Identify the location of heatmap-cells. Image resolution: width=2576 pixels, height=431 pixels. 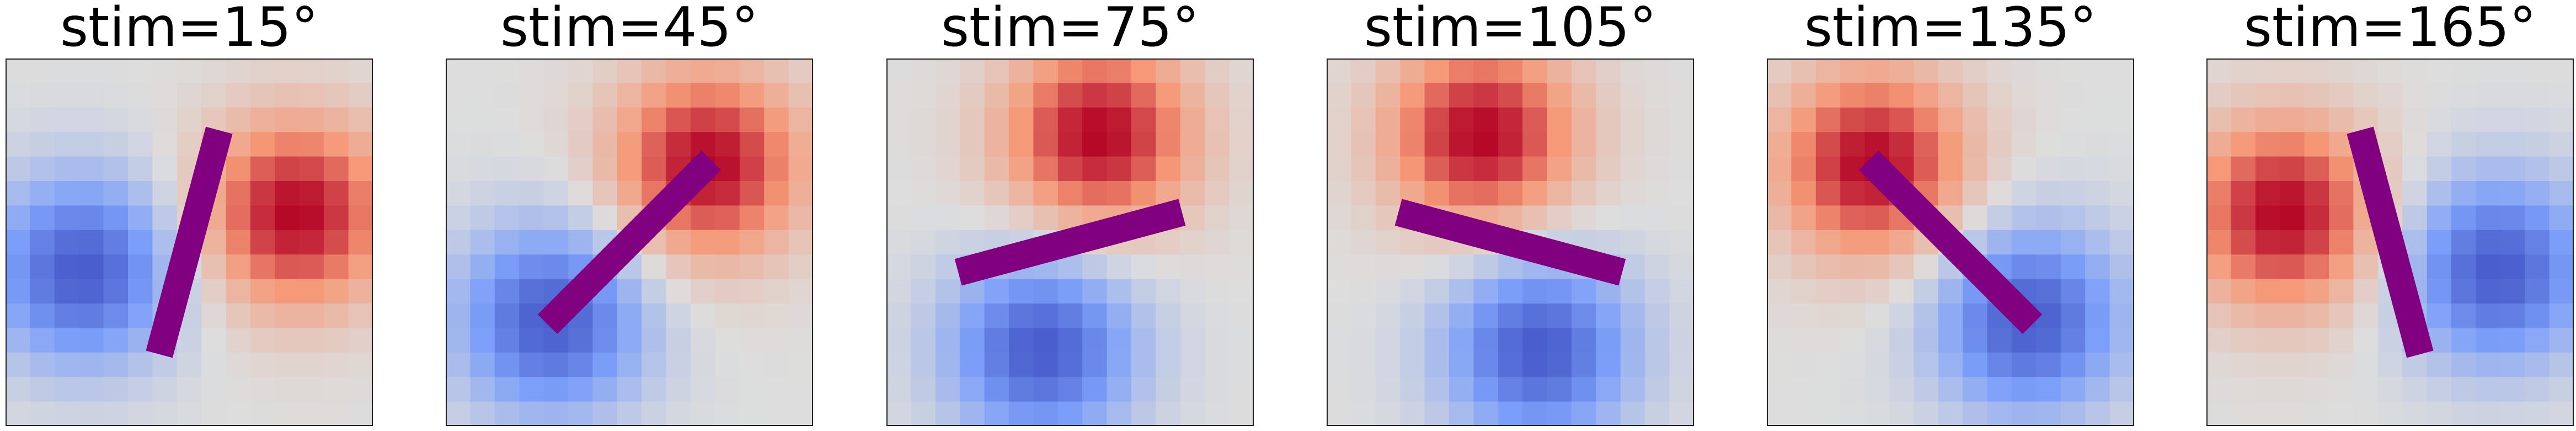
(2390, 242).